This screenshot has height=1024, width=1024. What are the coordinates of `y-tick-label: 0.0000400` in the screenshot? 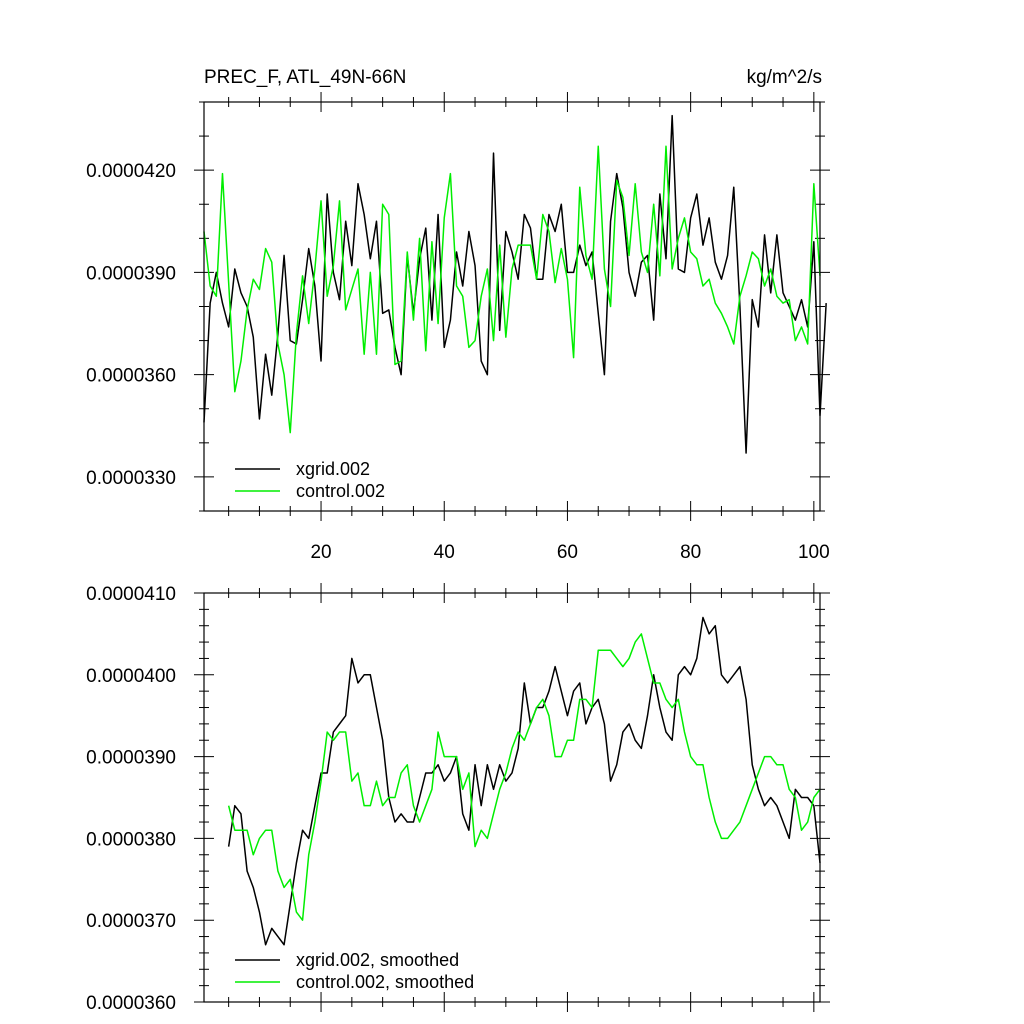 It's located at (131, 676).